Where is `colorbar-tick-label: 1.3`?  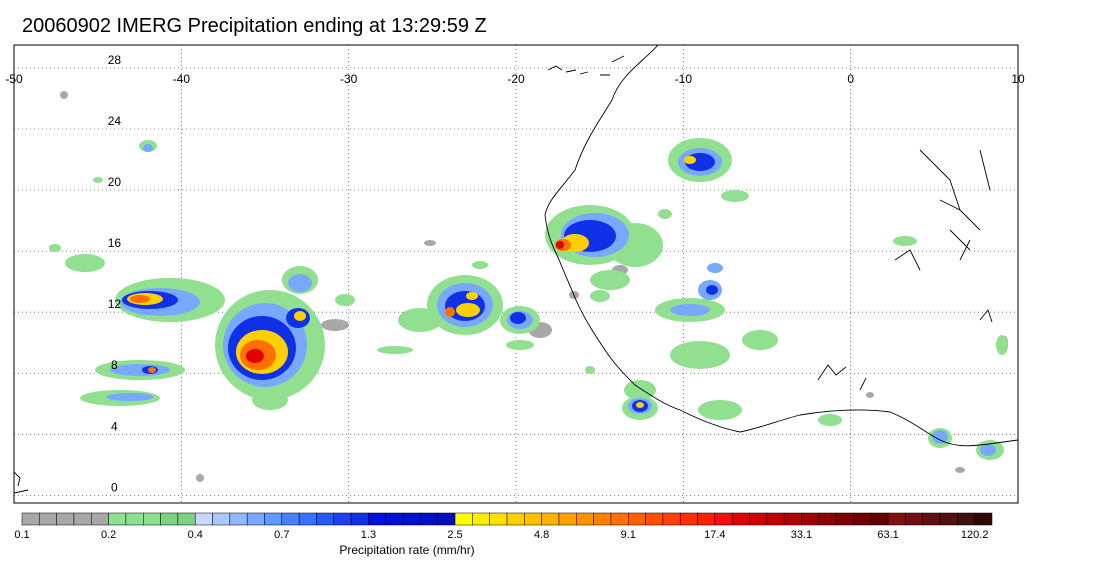 colorbar-tick-label: 1.3 is located at coordinates (368, 535).